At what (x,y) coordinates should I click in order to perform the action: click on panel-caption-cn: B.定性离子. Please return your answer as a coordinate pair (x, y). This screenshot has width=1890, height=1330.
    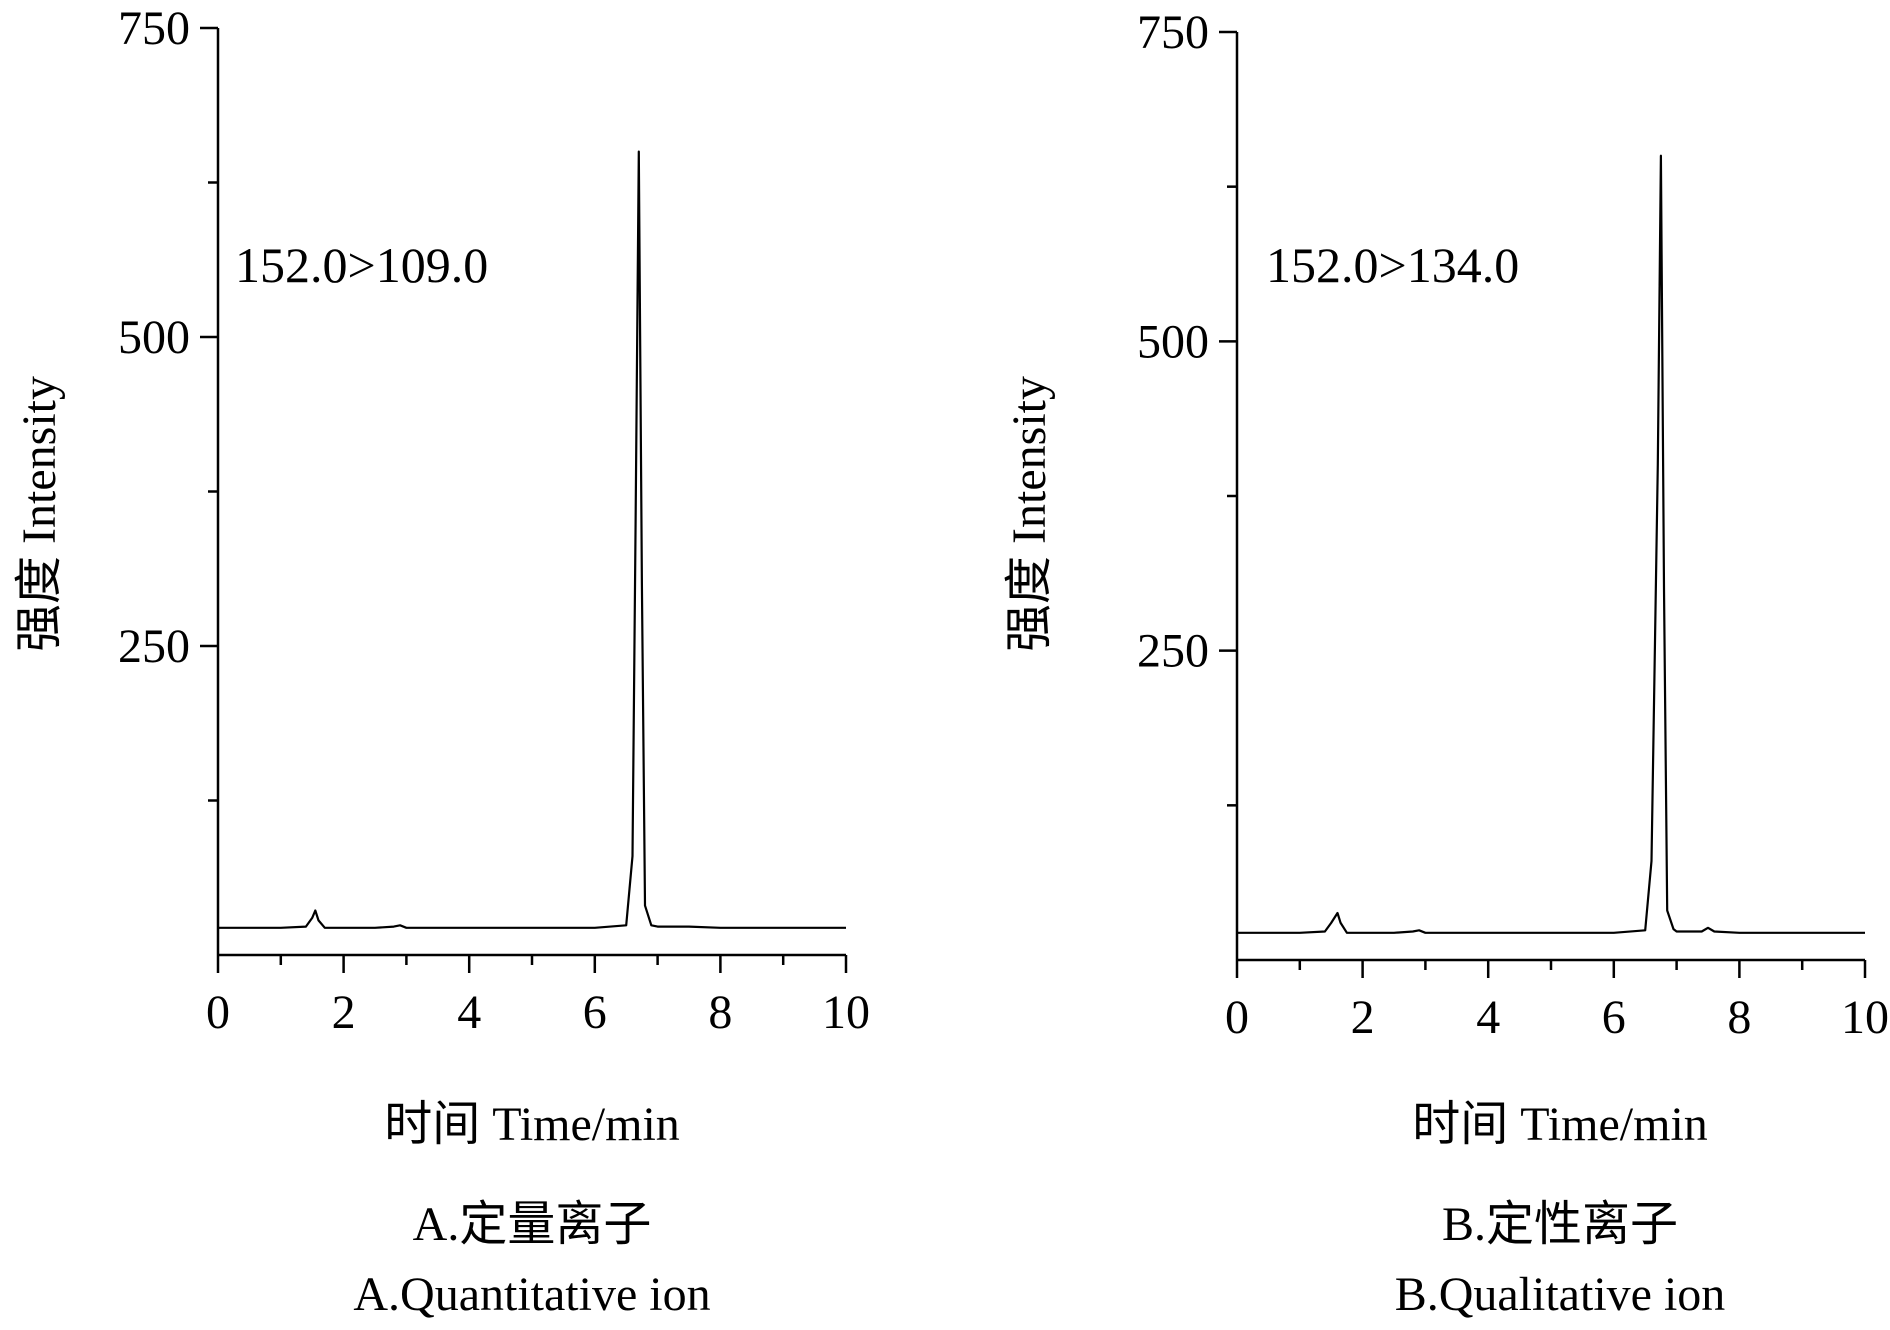
    Looking at the image, I should click on (1560, 1224).